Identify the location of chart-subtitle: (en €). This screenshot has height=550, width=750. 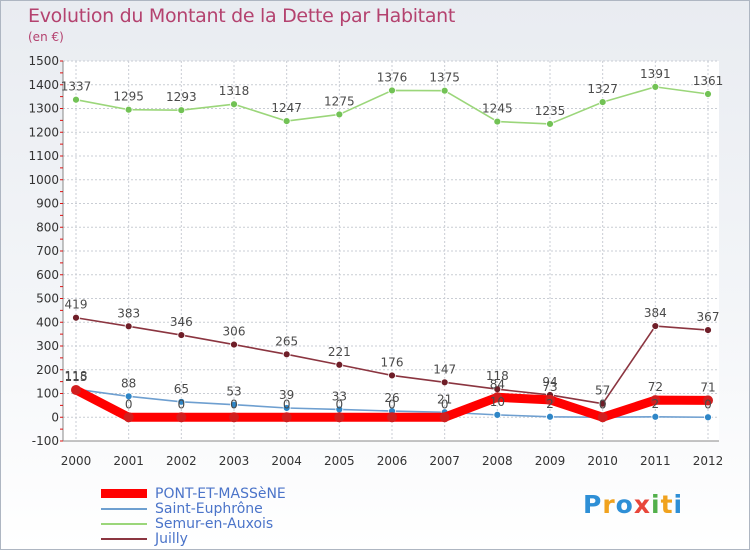
(46, 37).